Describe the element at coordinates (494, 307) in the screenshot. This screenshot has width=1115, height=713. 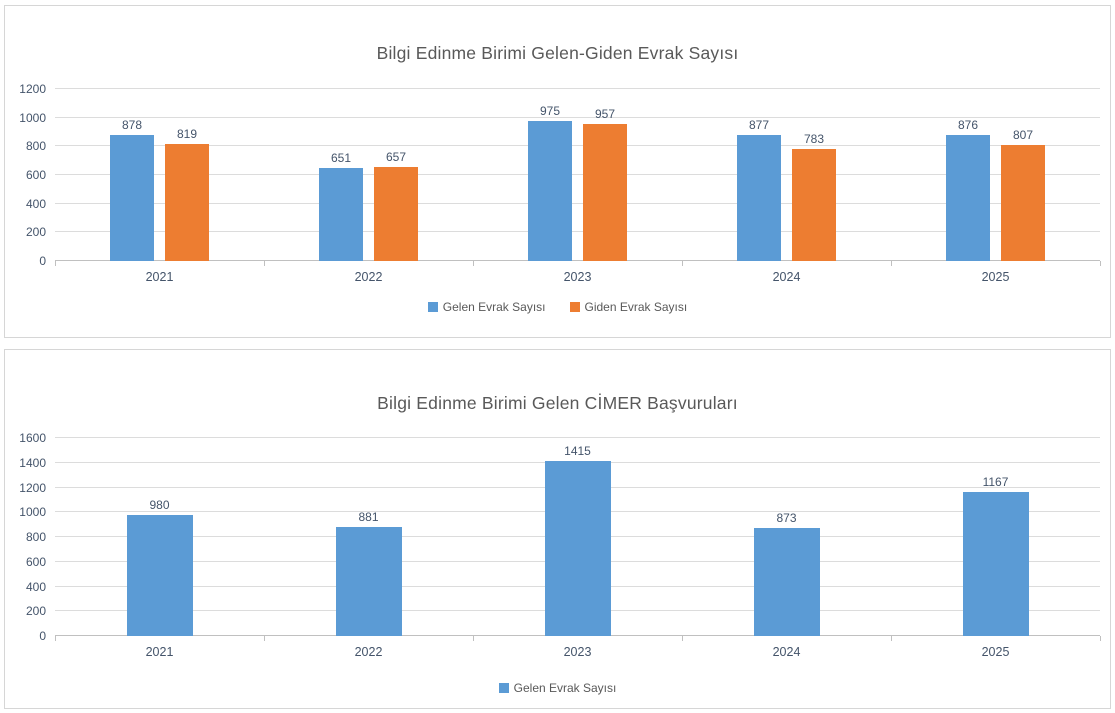
I see `legend-label: Gelen Evrak Sayısı` at that location.